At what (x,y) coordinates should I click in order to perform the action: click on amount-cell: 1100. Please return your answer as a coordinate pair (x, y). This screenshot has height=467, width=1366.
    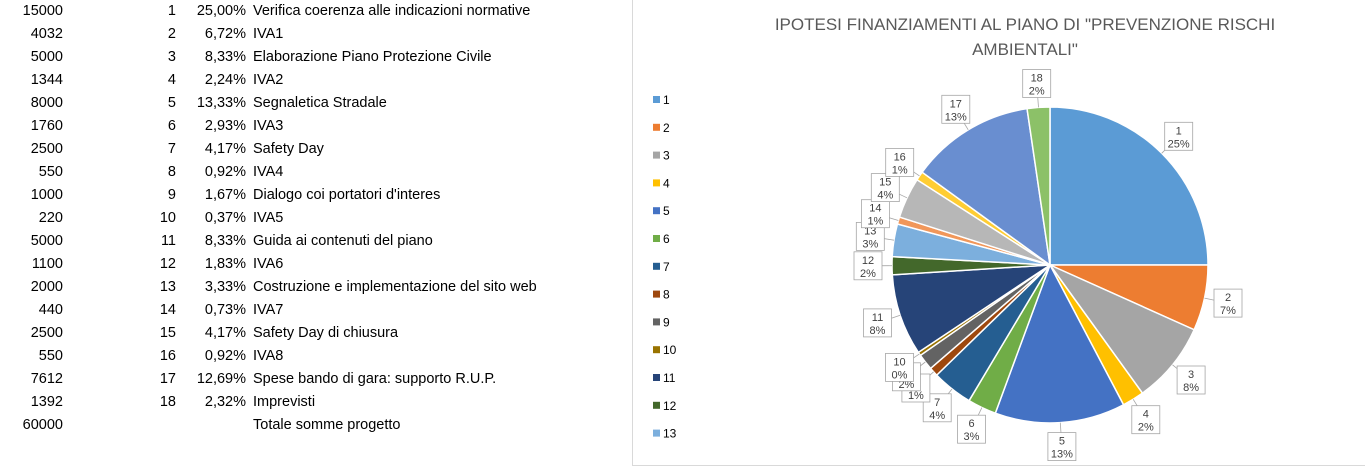
    Looking at the image, I should click on (47, 264).